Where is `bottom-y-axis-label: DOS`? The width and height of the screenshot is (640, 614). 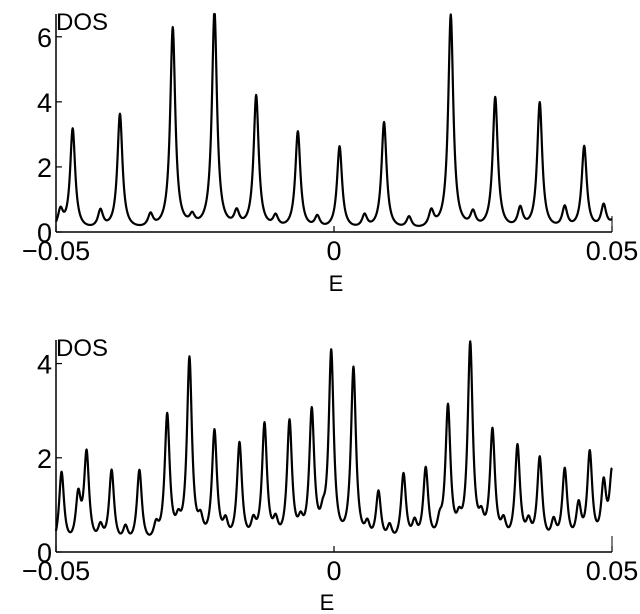 bottom-y-axis-label: DOS is located at coordinates (82, 348).